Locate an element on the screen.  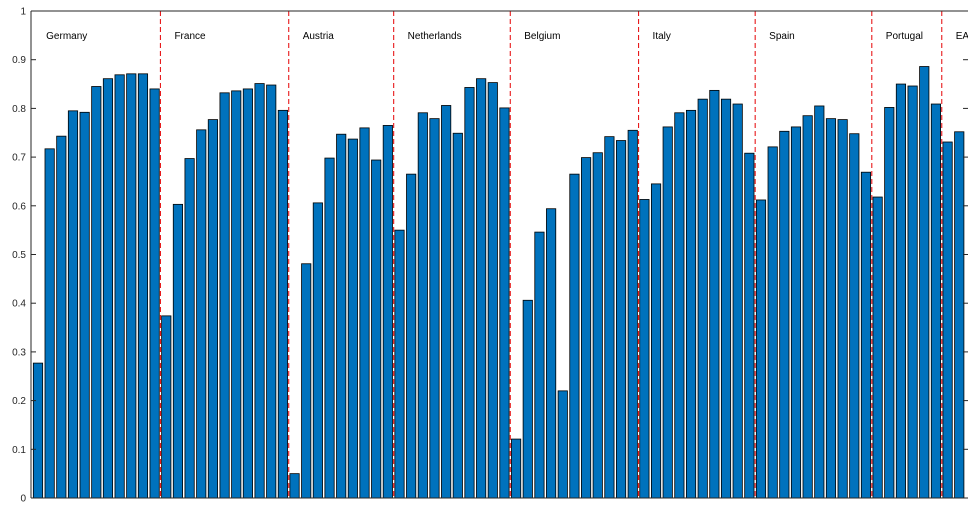
group-label: France is located at coordinates (190, 36).